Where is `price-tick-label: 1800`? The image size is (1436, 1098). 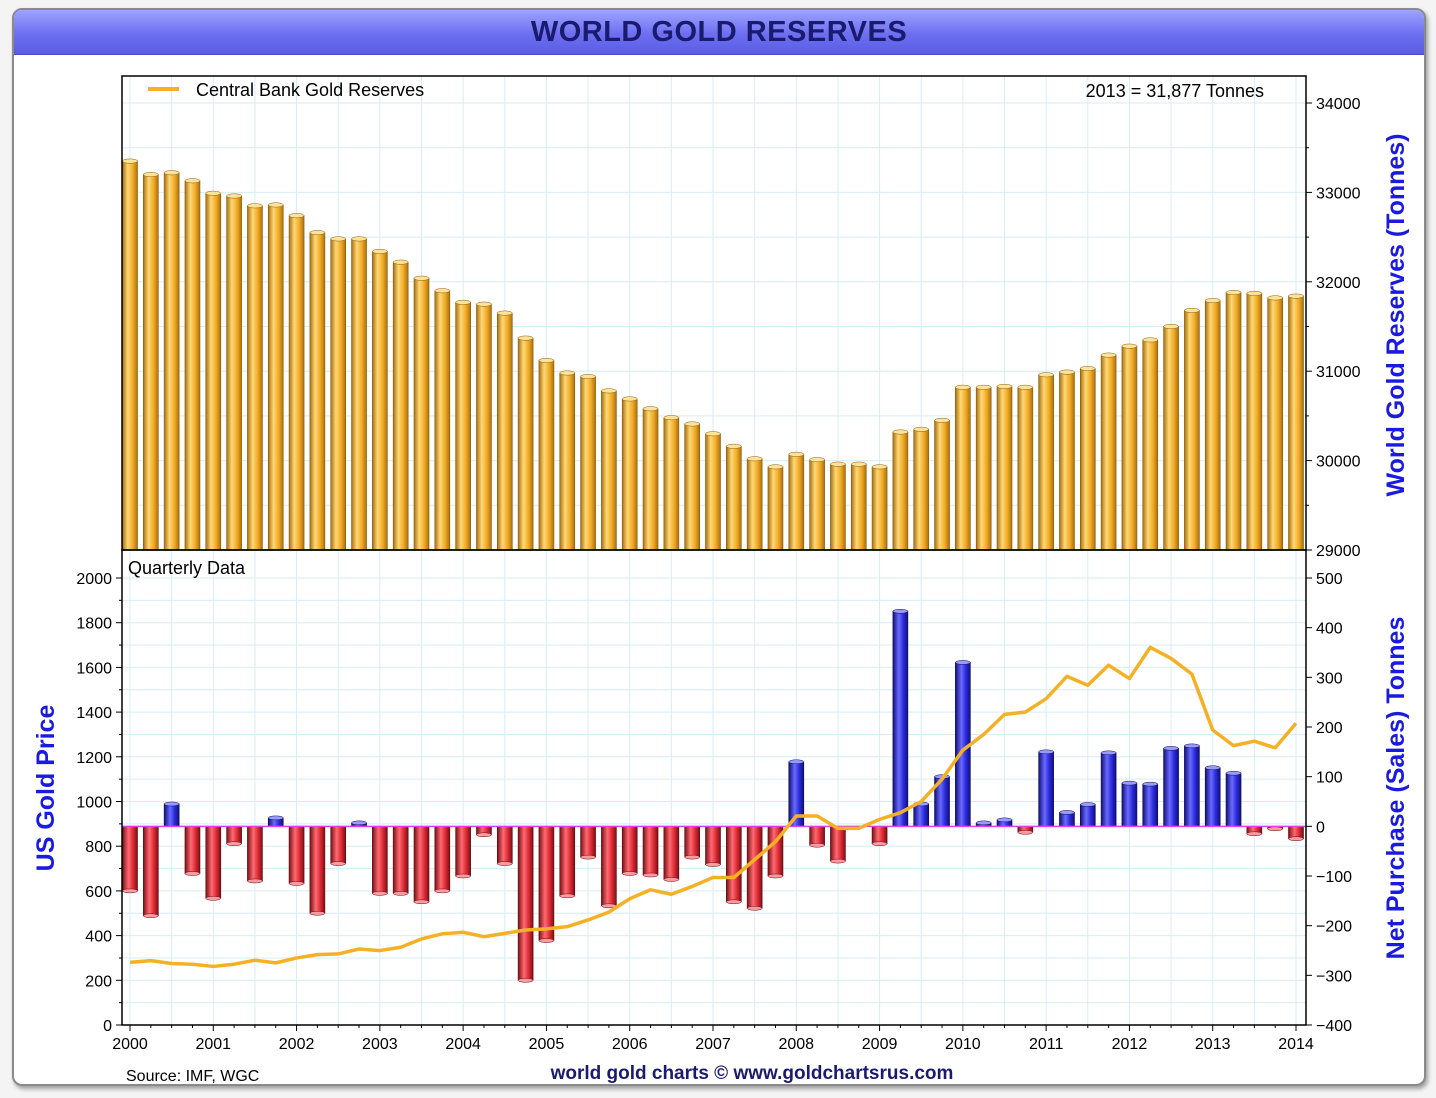 price-tick-label: 1800 is located at coordinates (94, 624).